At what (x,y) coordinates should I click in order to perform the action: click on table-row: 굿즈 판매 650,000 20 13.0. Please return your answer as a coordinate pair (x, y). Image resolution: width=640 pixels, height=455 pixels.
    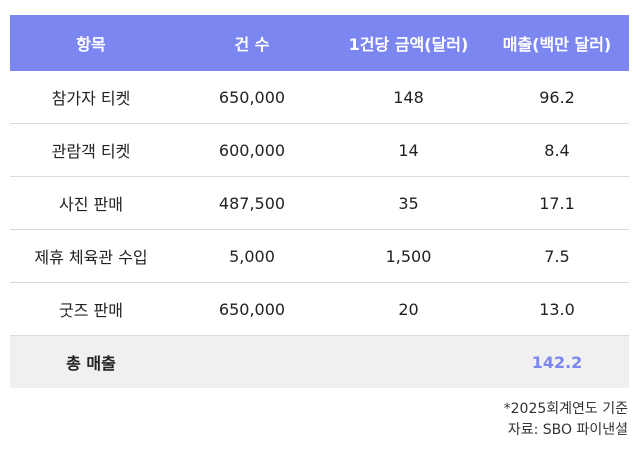
    Looking at the image, I should click on (319, 309).